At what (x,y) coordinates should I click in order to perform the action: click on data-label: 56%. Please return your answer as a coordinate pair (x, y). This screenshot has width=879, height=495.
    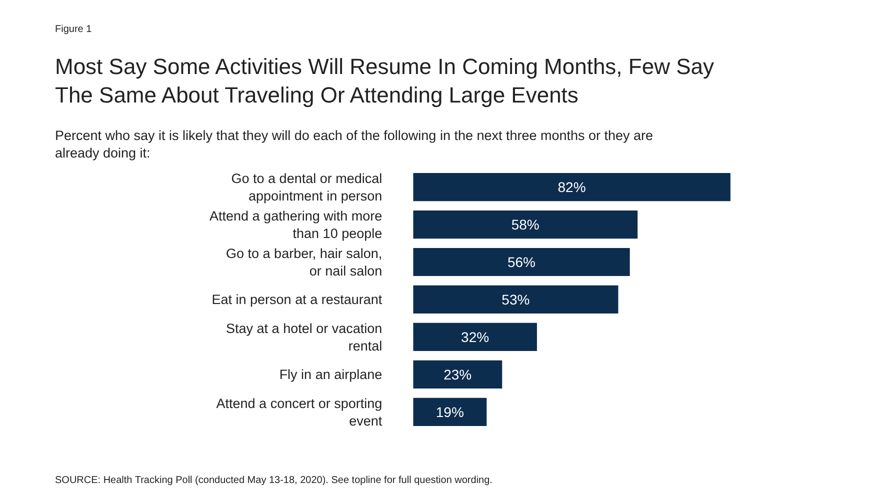
    Looking at the image, I should click on (521, 262).